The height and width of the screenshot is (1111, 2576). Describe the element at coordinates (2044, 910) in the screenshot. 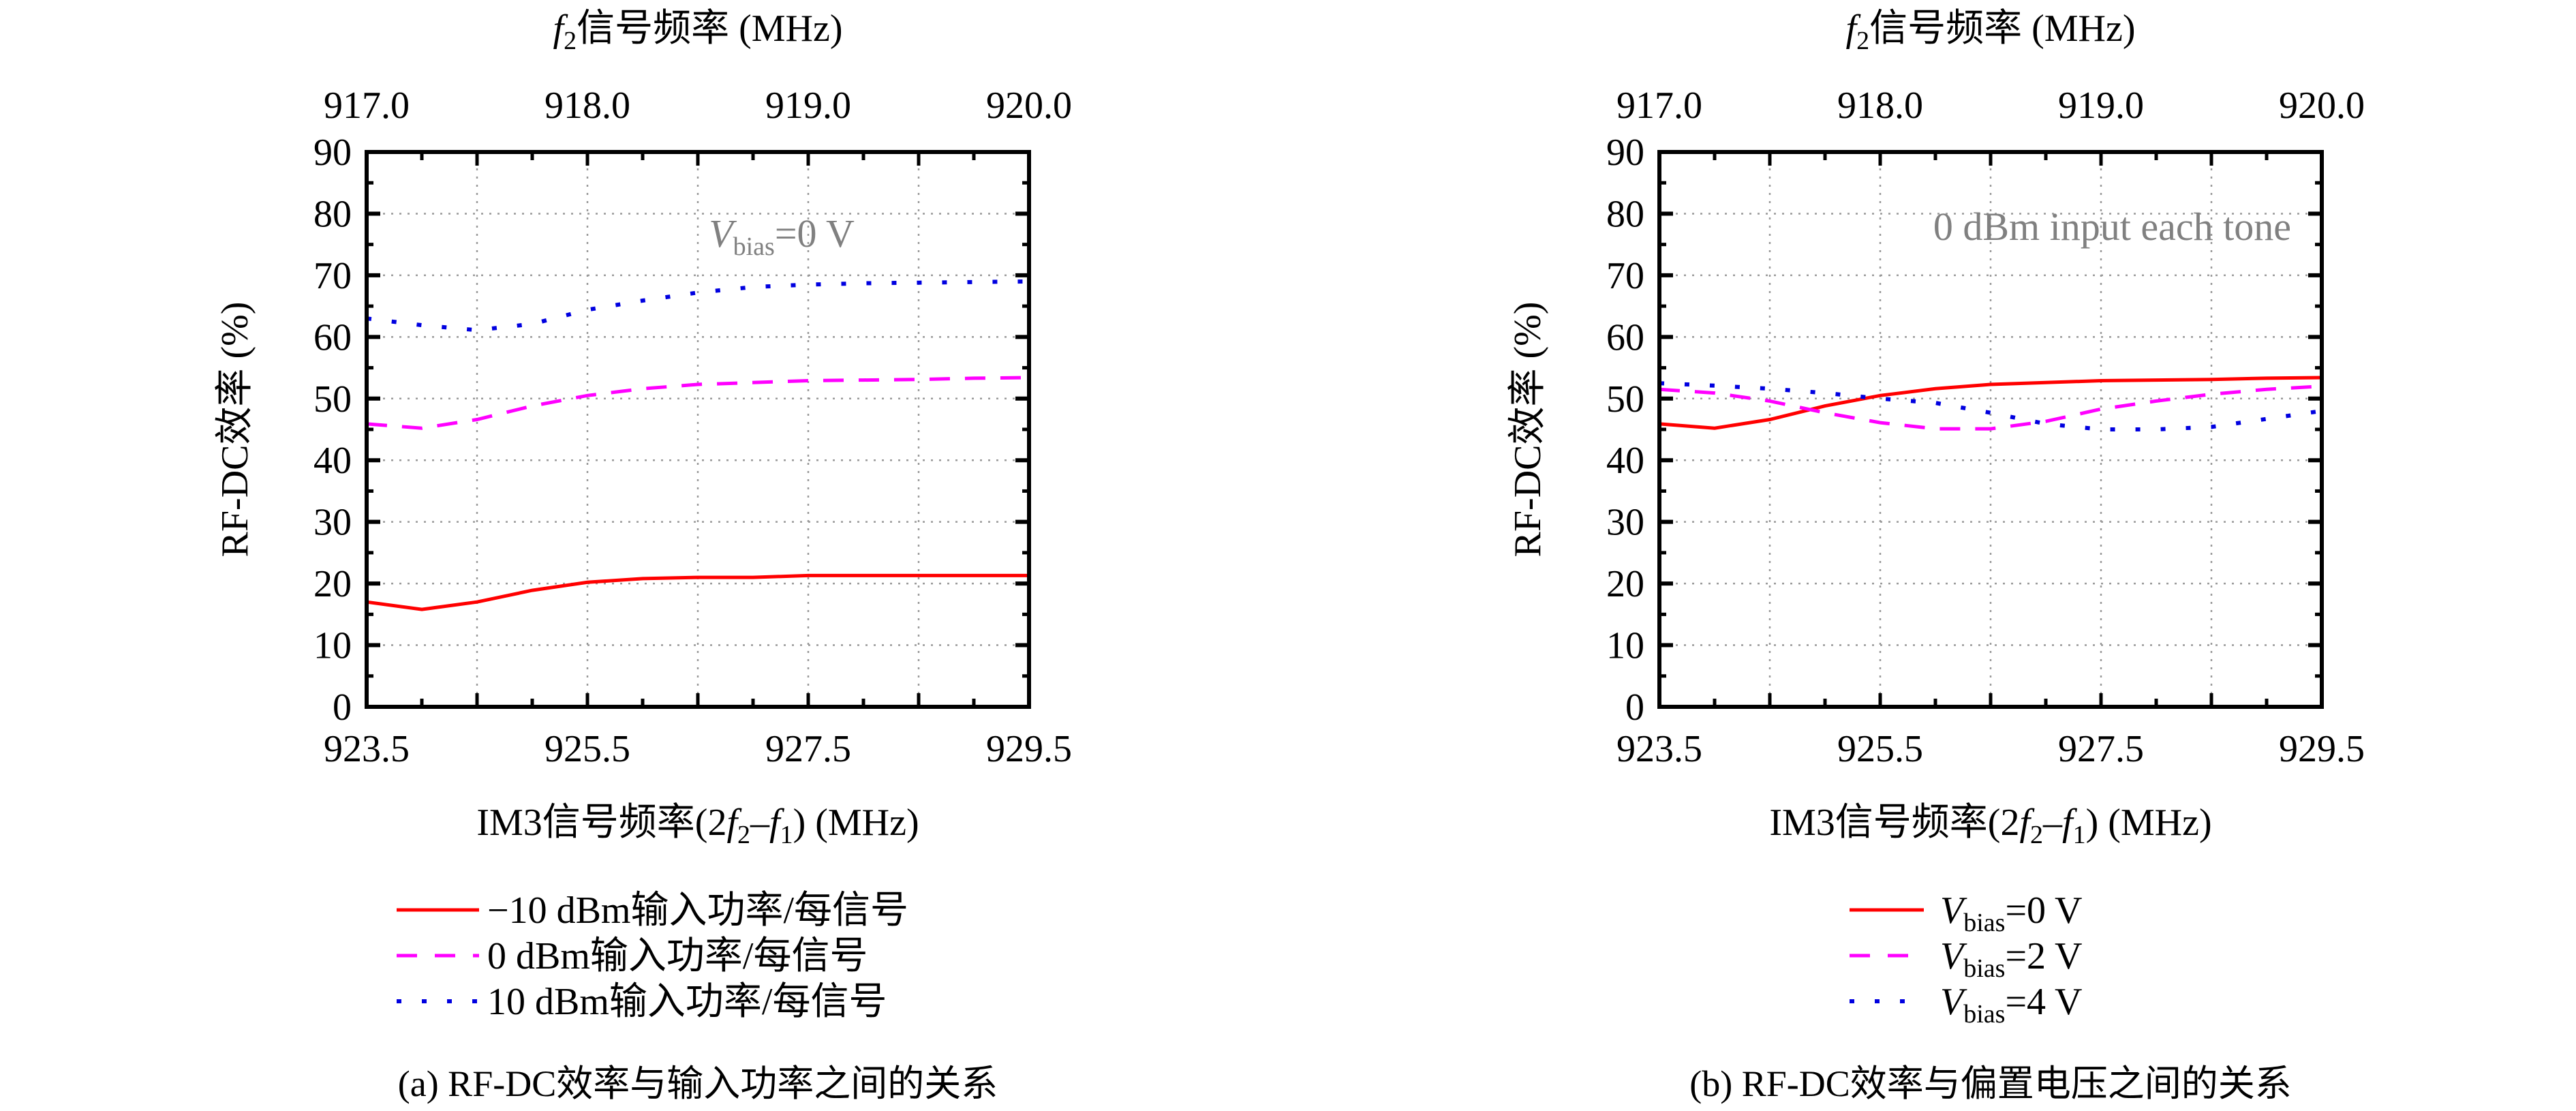

I see `legend-rest: =0 V` at that location.